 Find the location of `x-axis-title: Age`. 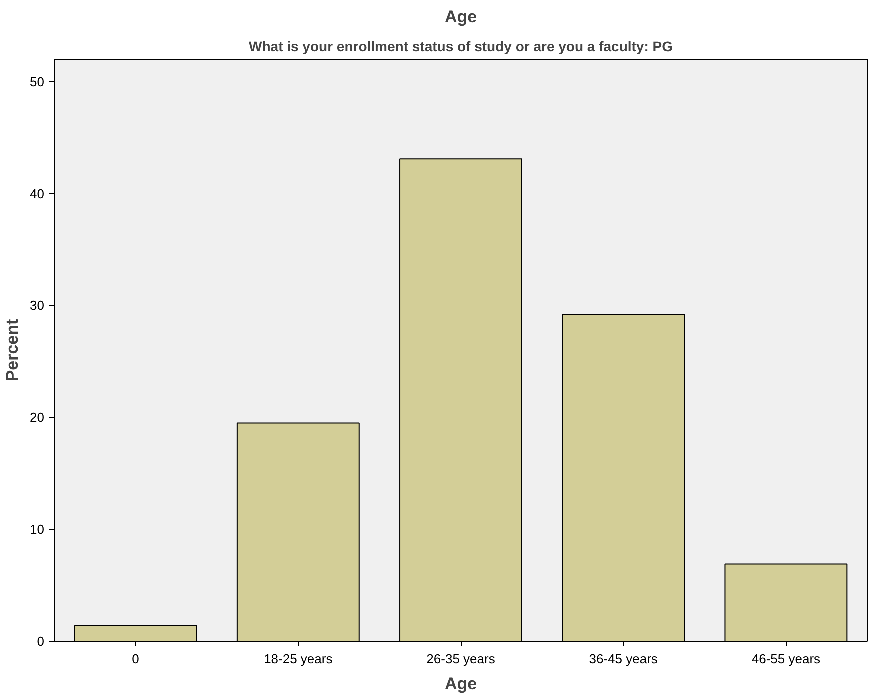

x-axis-title: Age is located at coordinates (461, 684).